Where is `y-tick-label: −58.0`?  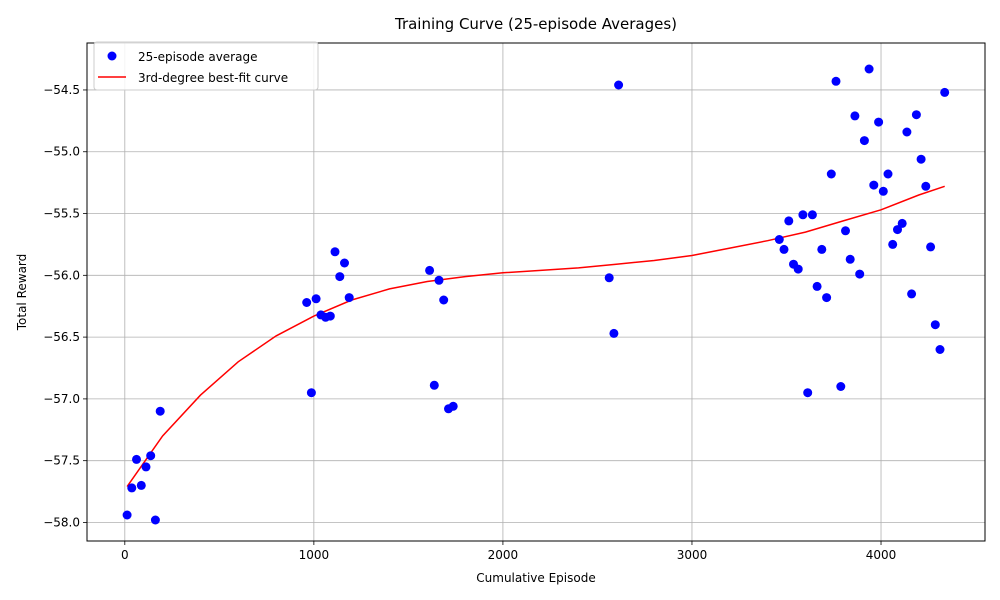
y-tick-label: −58.0 is located at coordinates (61, 522).